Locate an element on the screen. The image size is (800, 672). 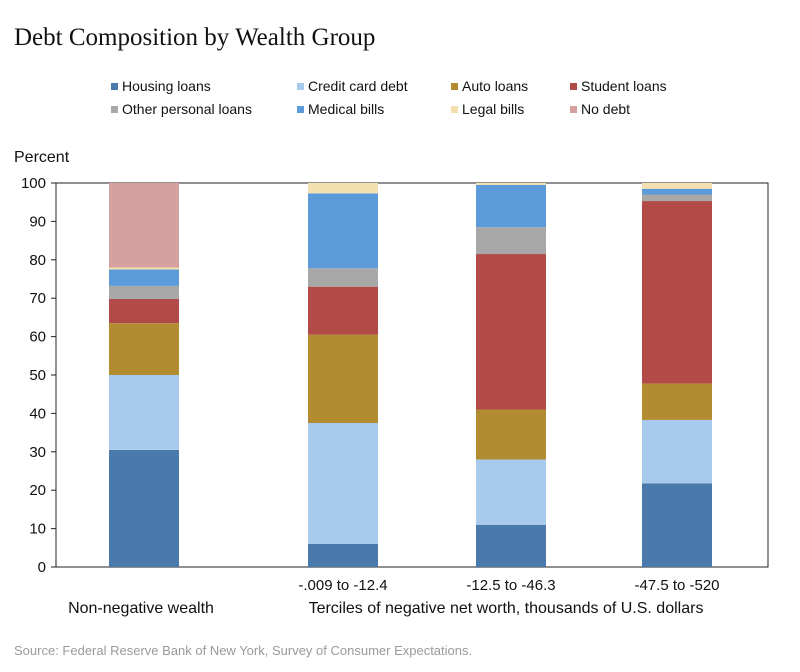
y-tick-label: 20 is located at coordinates (37, 490).